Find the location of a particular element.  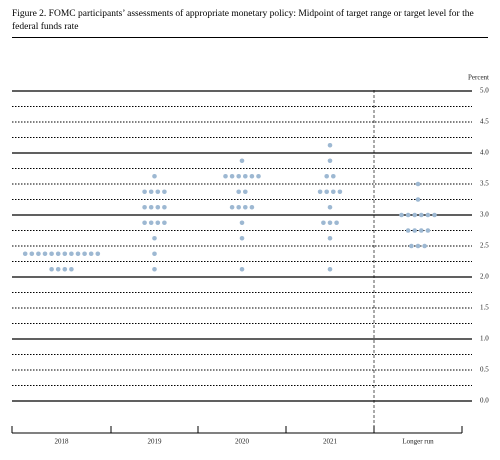

y-tick-label: 1.5 is located at coordinates (484, 308).